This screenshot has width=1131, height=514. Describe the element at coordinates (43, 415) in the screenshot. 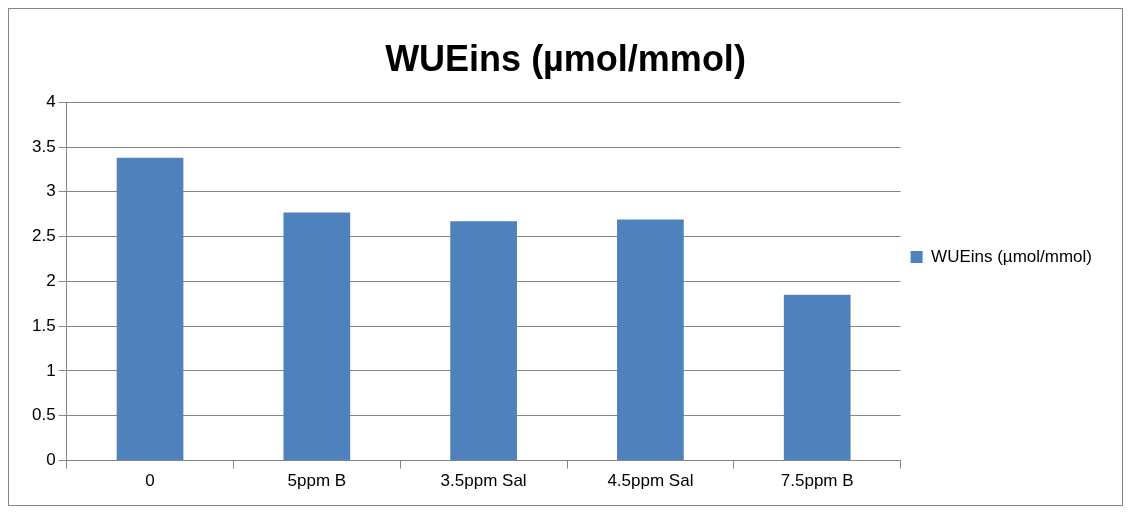

I see `y-tick-label: 0.5` at that location.